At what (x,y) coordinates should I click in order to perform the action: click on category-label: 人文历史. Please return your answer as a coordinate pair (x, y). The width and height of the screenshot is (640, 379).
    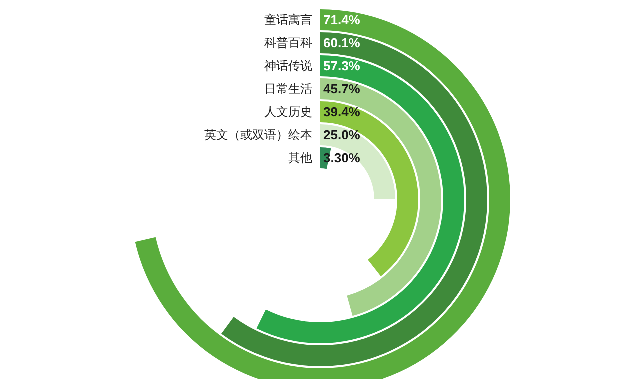
    Looking at the image, I should click on (288, 112).